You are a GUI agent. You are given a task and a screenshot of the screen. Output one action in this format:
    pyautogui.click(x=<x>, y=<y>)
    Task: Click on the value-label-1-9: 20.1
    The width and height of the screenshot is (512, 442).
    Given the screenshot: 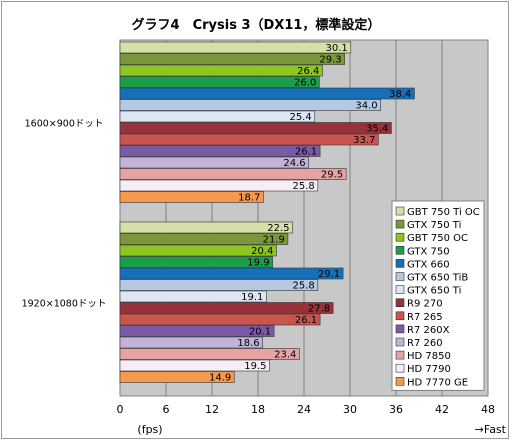 What is the action you would take?
    pyautogui.click(x=260, y=332)
    